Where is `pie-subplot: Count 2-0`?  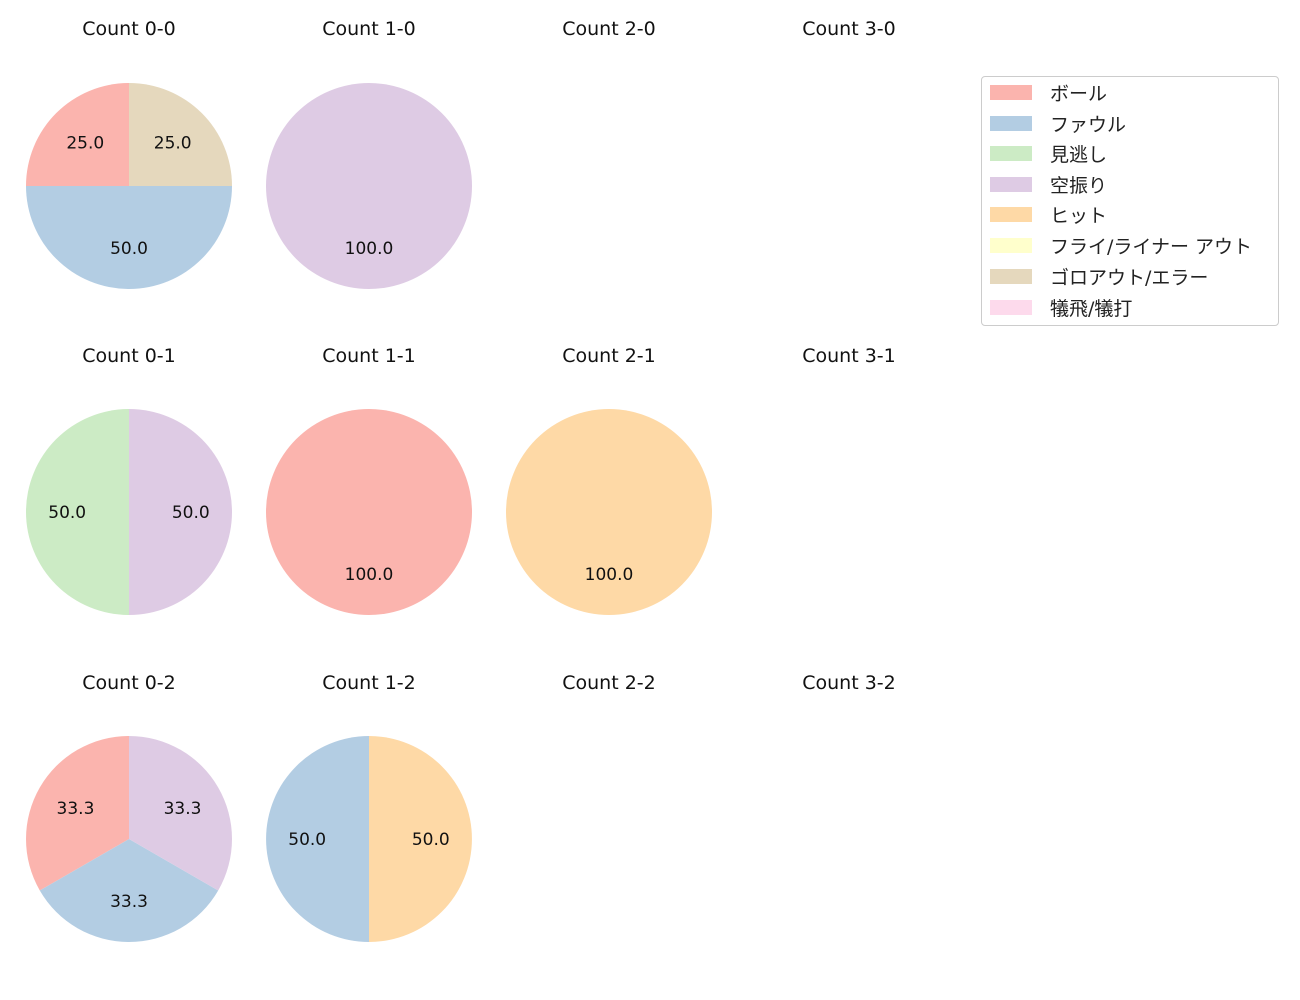 pie-subplot: Count 2-0 is located at coordinates (609, 29).